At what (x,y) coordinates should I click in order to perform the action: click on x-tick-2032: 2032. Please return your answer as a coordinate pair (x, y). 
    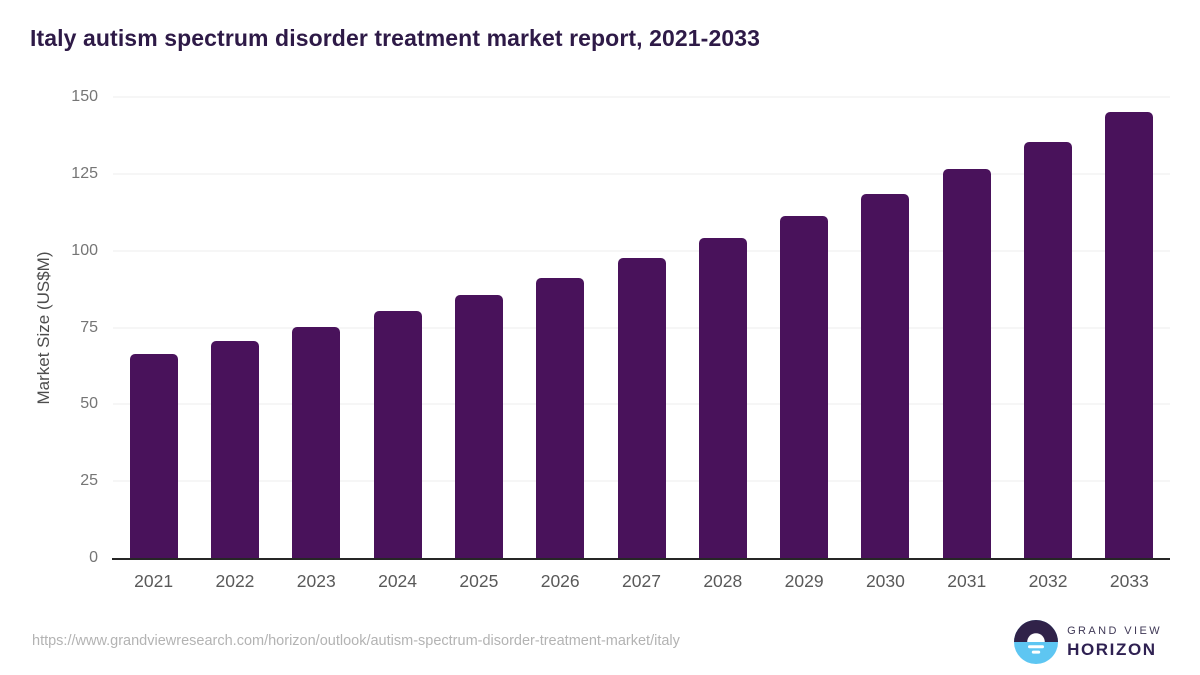
    Looking at the image, I should click on (1048, 581).